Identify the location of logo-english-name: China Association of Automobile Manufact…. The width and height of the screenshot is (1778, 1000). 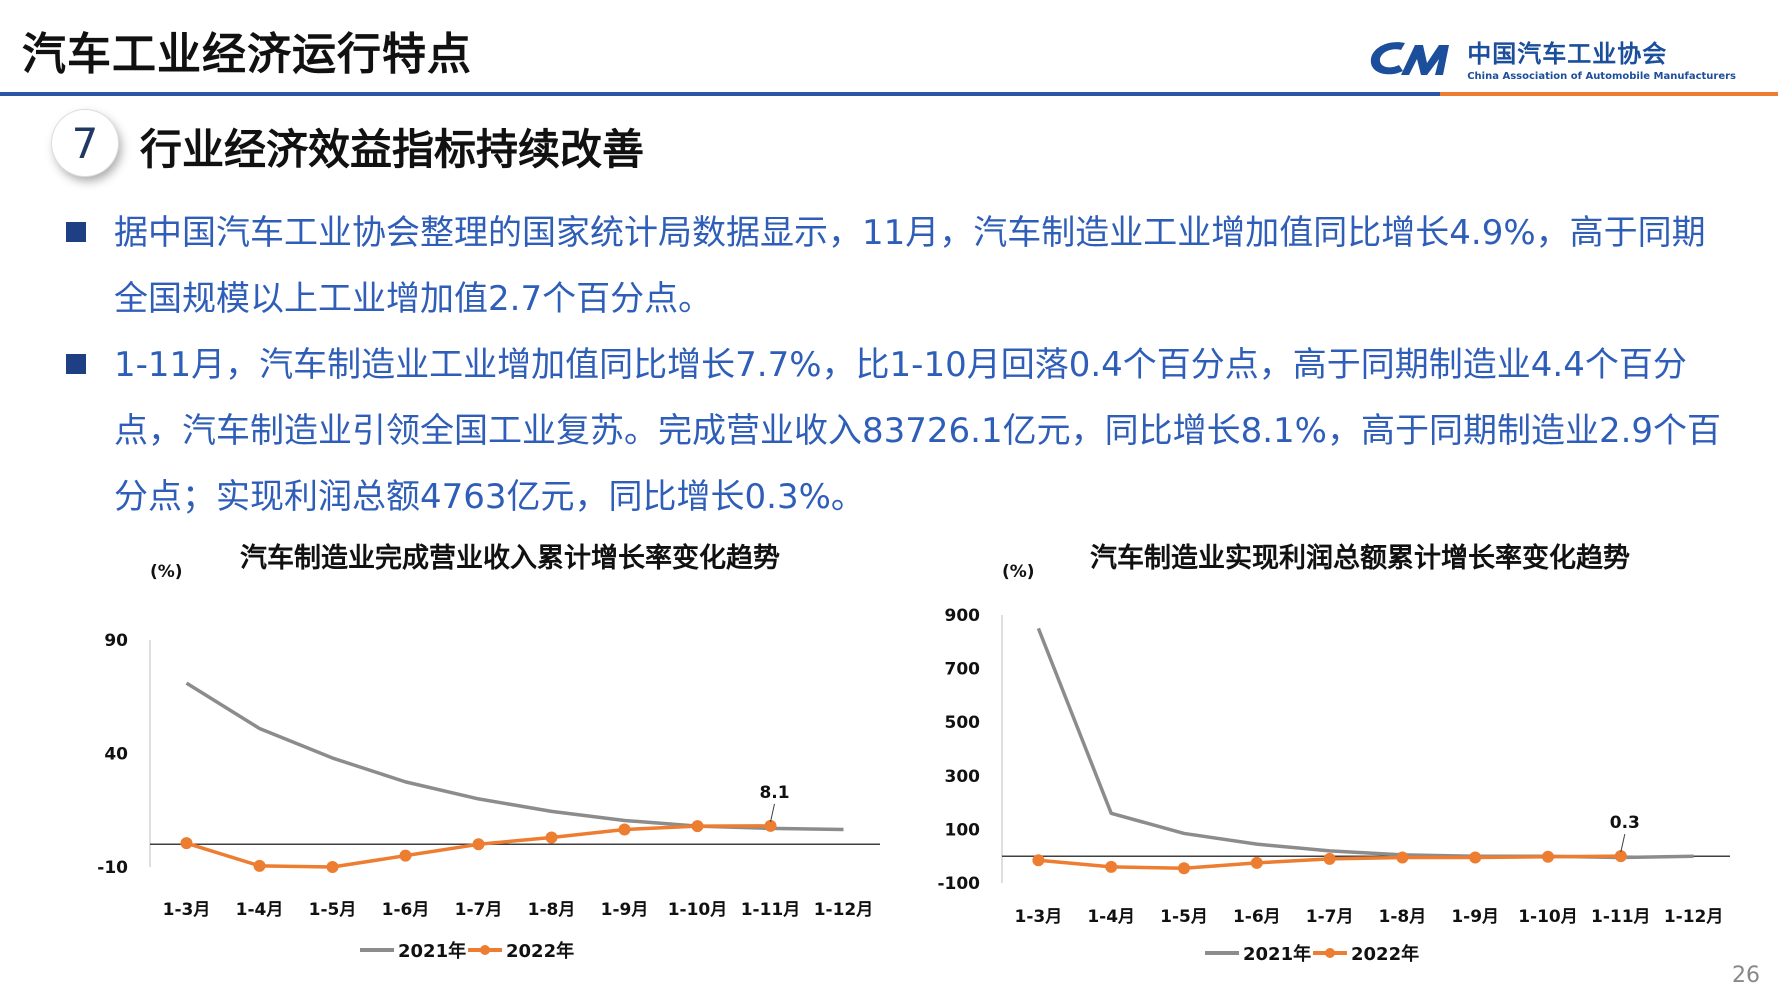
(1601, 76).